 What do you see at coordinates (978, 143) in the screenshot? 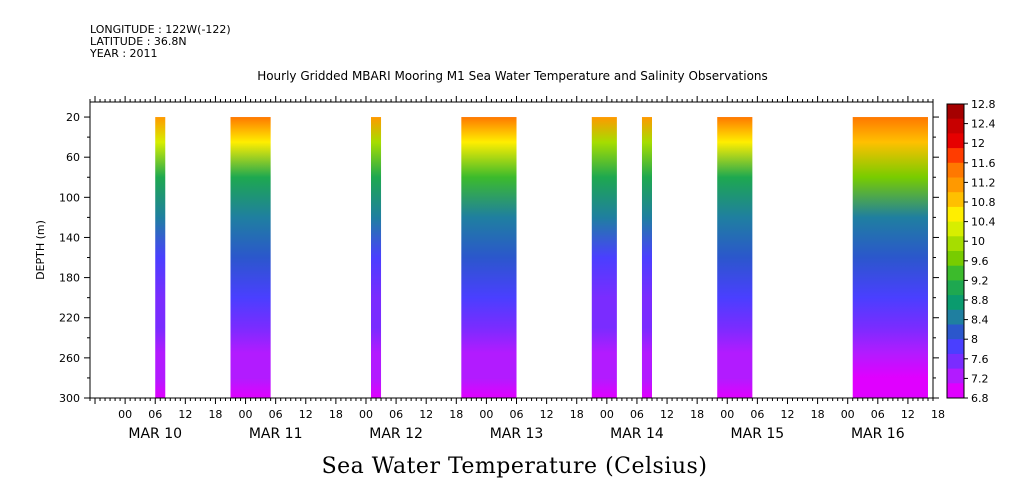
I see `colorbar-tick-label: 12` at bounding box center [978, 143].